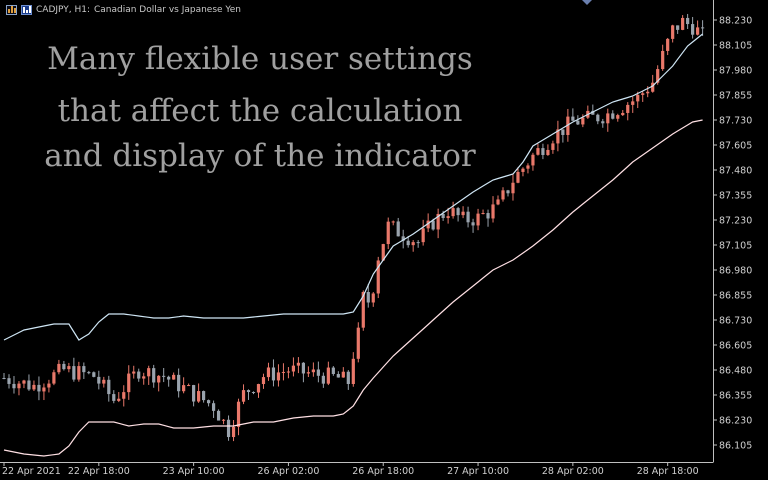 This screenshot has height=480, width=768. I want to click on chart-shift-marker-icon, so click(587, 2).